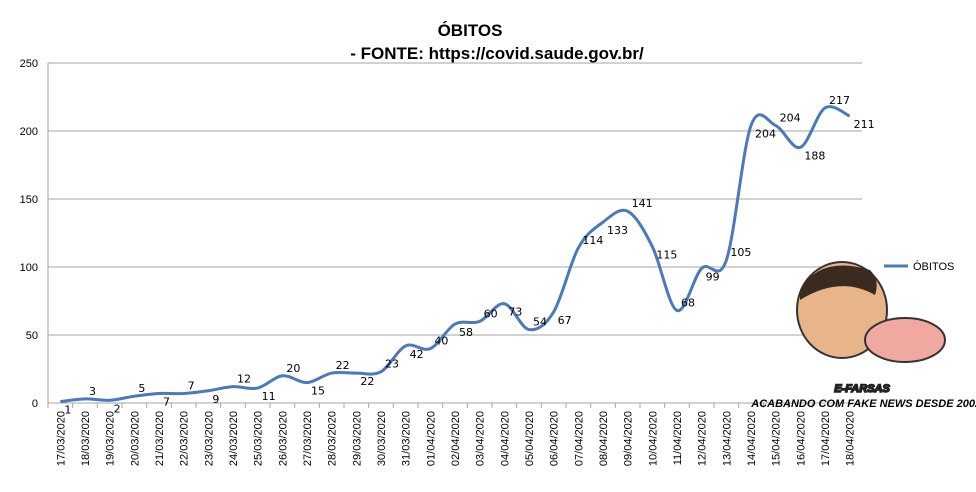 The image size is (976, 492). Describe the element at coordinates (777, 438) in the screenshot. I see `x-tick-label: 15/04/2020` at that location.